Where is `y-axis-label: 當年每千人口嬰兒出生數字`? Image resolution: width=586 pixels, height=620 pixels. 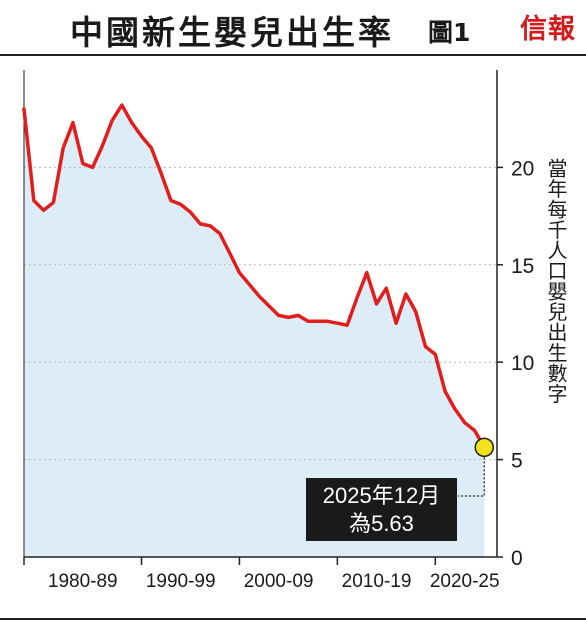 y-axis-label: 當年每千人口嬰兒出生數字 is located at coordinates (556, 281).